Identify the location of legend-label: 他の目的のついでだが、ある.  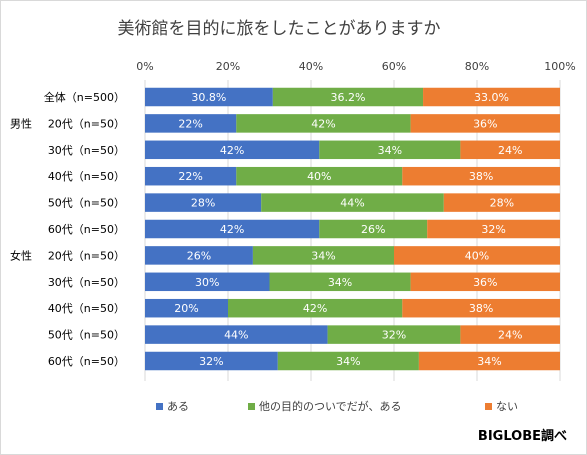
(330, 406).